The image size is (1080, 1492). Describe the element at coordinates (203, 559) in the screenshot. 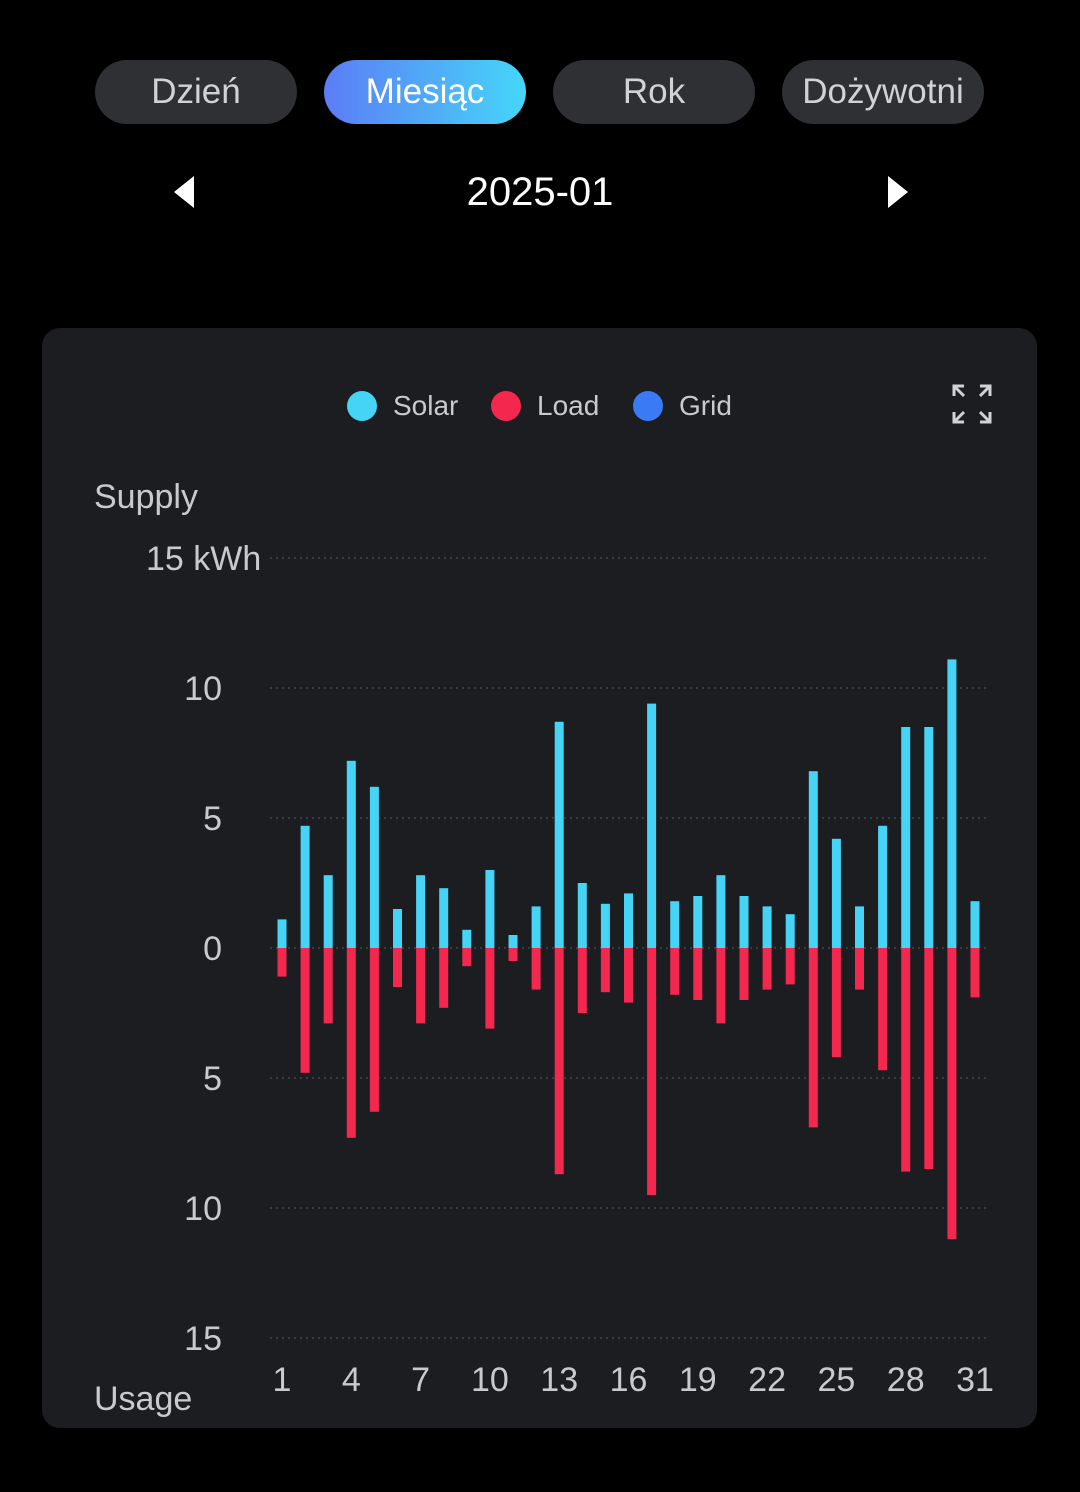

I see `y-tick-label: 15 kWh` at that location.